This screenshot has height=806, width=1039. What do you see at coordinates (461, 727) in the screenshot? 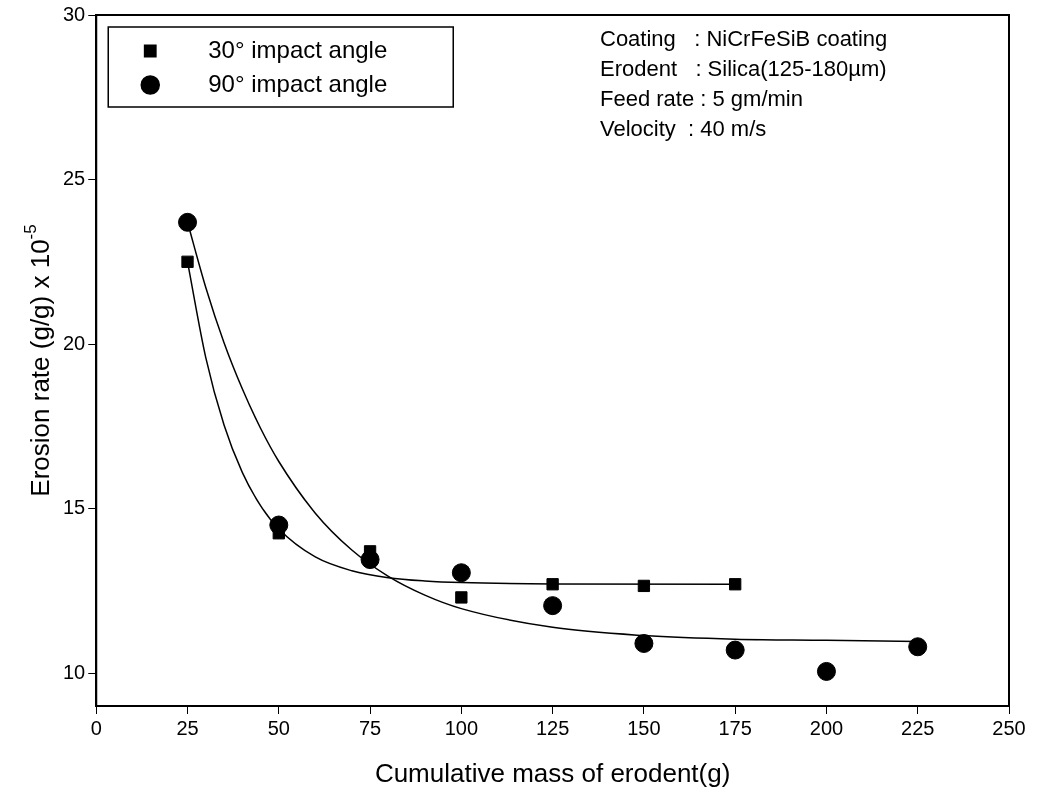
I see `x-tick-label: 100` at bounding box center [461, 727].